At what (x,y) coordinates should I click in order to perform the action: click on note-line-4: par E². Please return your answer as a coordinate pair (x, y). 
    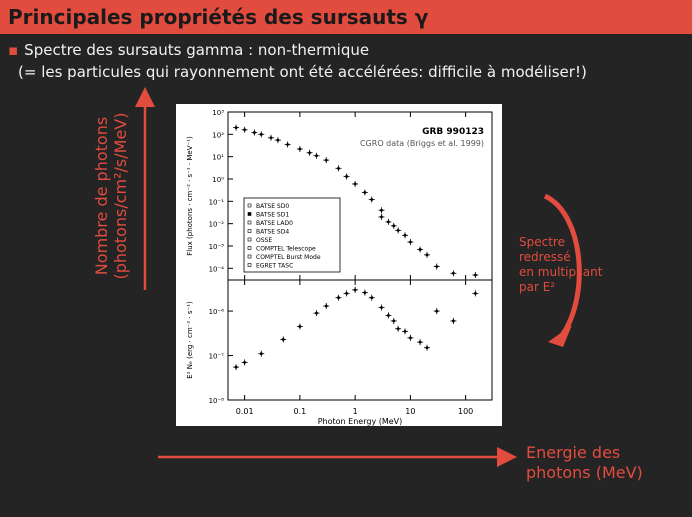
    Looking at the image, I should click on (537, 287).